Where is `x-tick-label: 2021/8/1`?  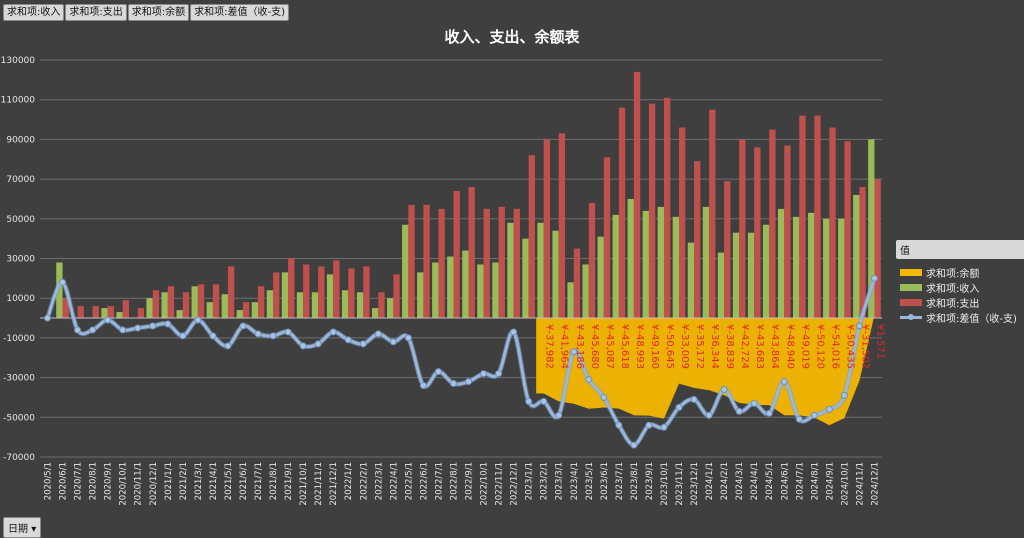 x-tick-label: 2021/8/1 is located at coordinates (274, 481).